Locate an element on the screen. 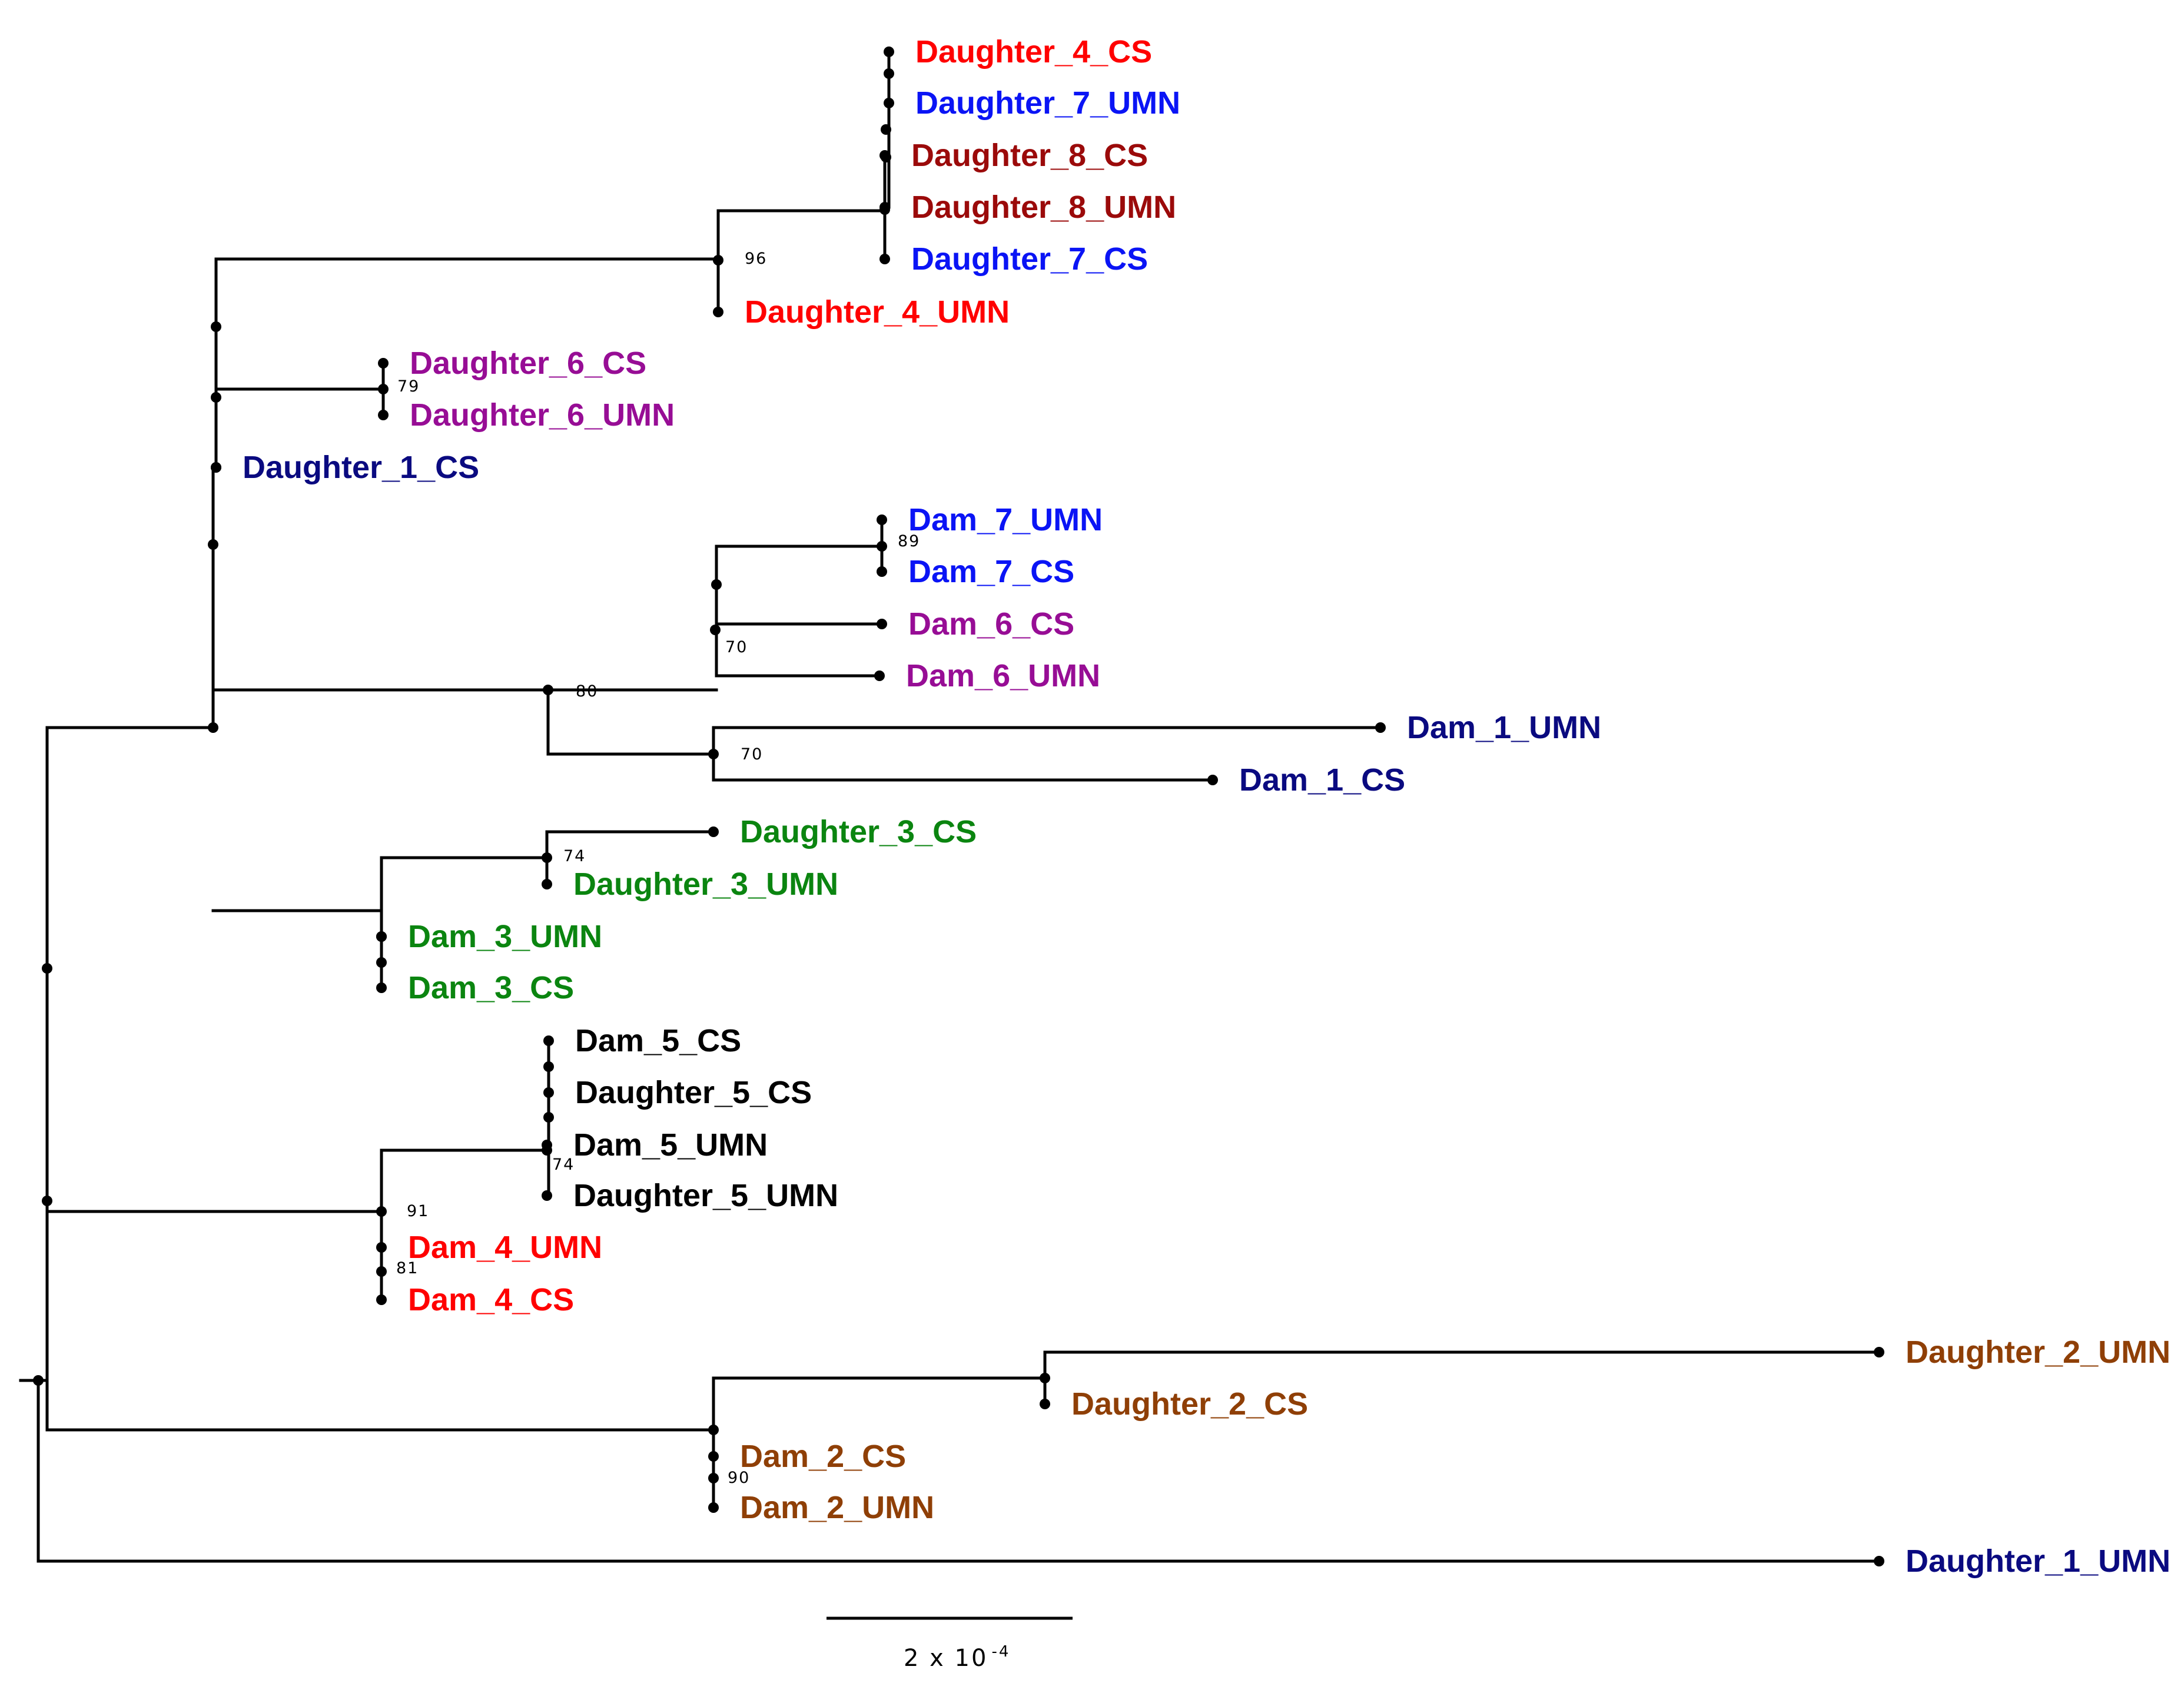  leaf-label: Daughter_1_UMN is located at coordinates (2038, 1561).